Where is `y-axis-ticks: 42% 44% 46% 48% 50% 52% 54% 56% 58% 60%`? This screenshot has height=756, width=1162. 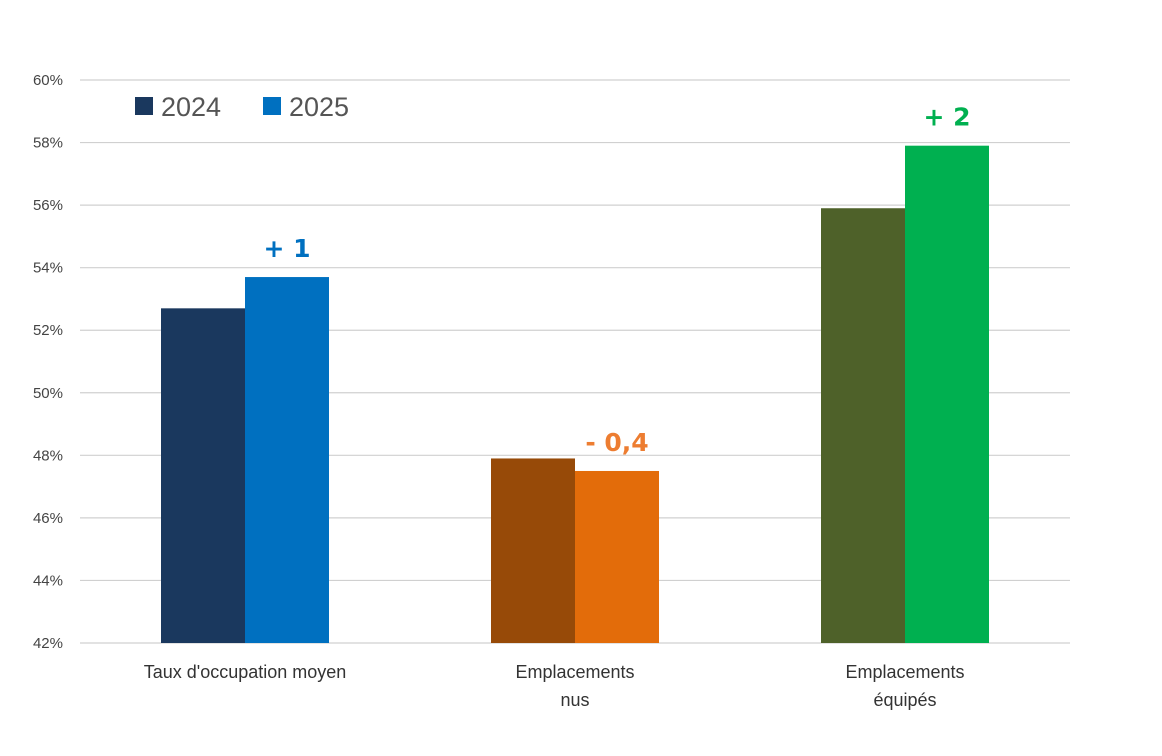
y-axis-ticks: 42% 44% 46% 48% 50% 52% 54% 56% 58% 60% is located at coordinates (48, 362).